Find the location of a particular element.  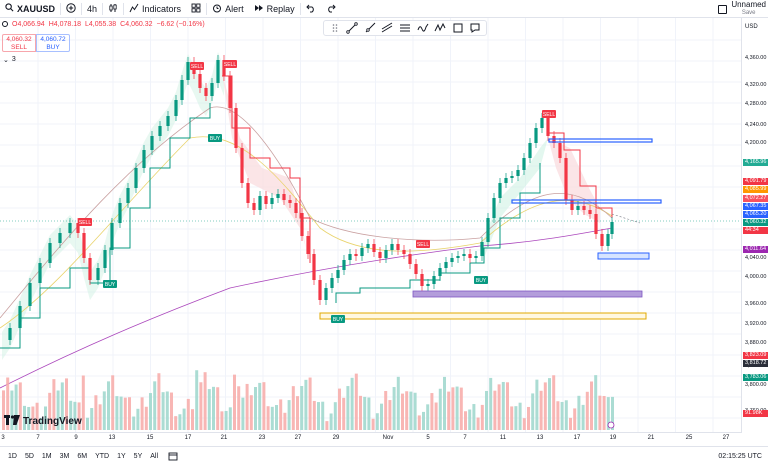

price-label: 4,320.00 is located at coordinates (756, 85).